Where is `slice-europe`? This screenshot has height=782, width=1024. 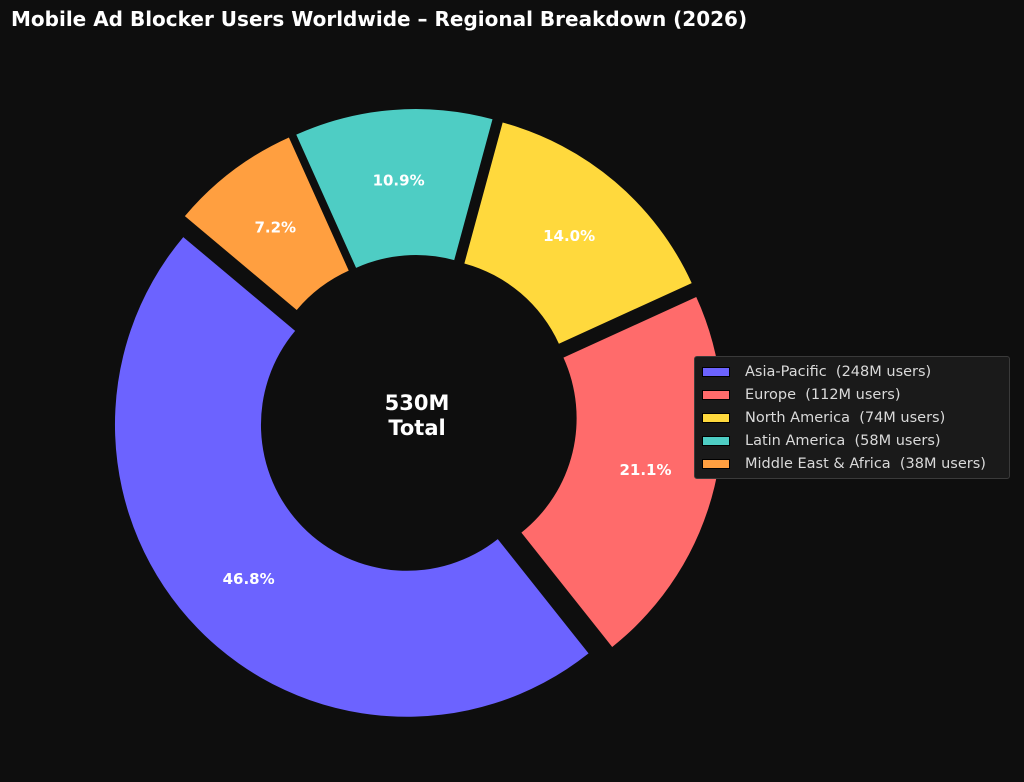 slice-europe is located at coordinates (622, 472).